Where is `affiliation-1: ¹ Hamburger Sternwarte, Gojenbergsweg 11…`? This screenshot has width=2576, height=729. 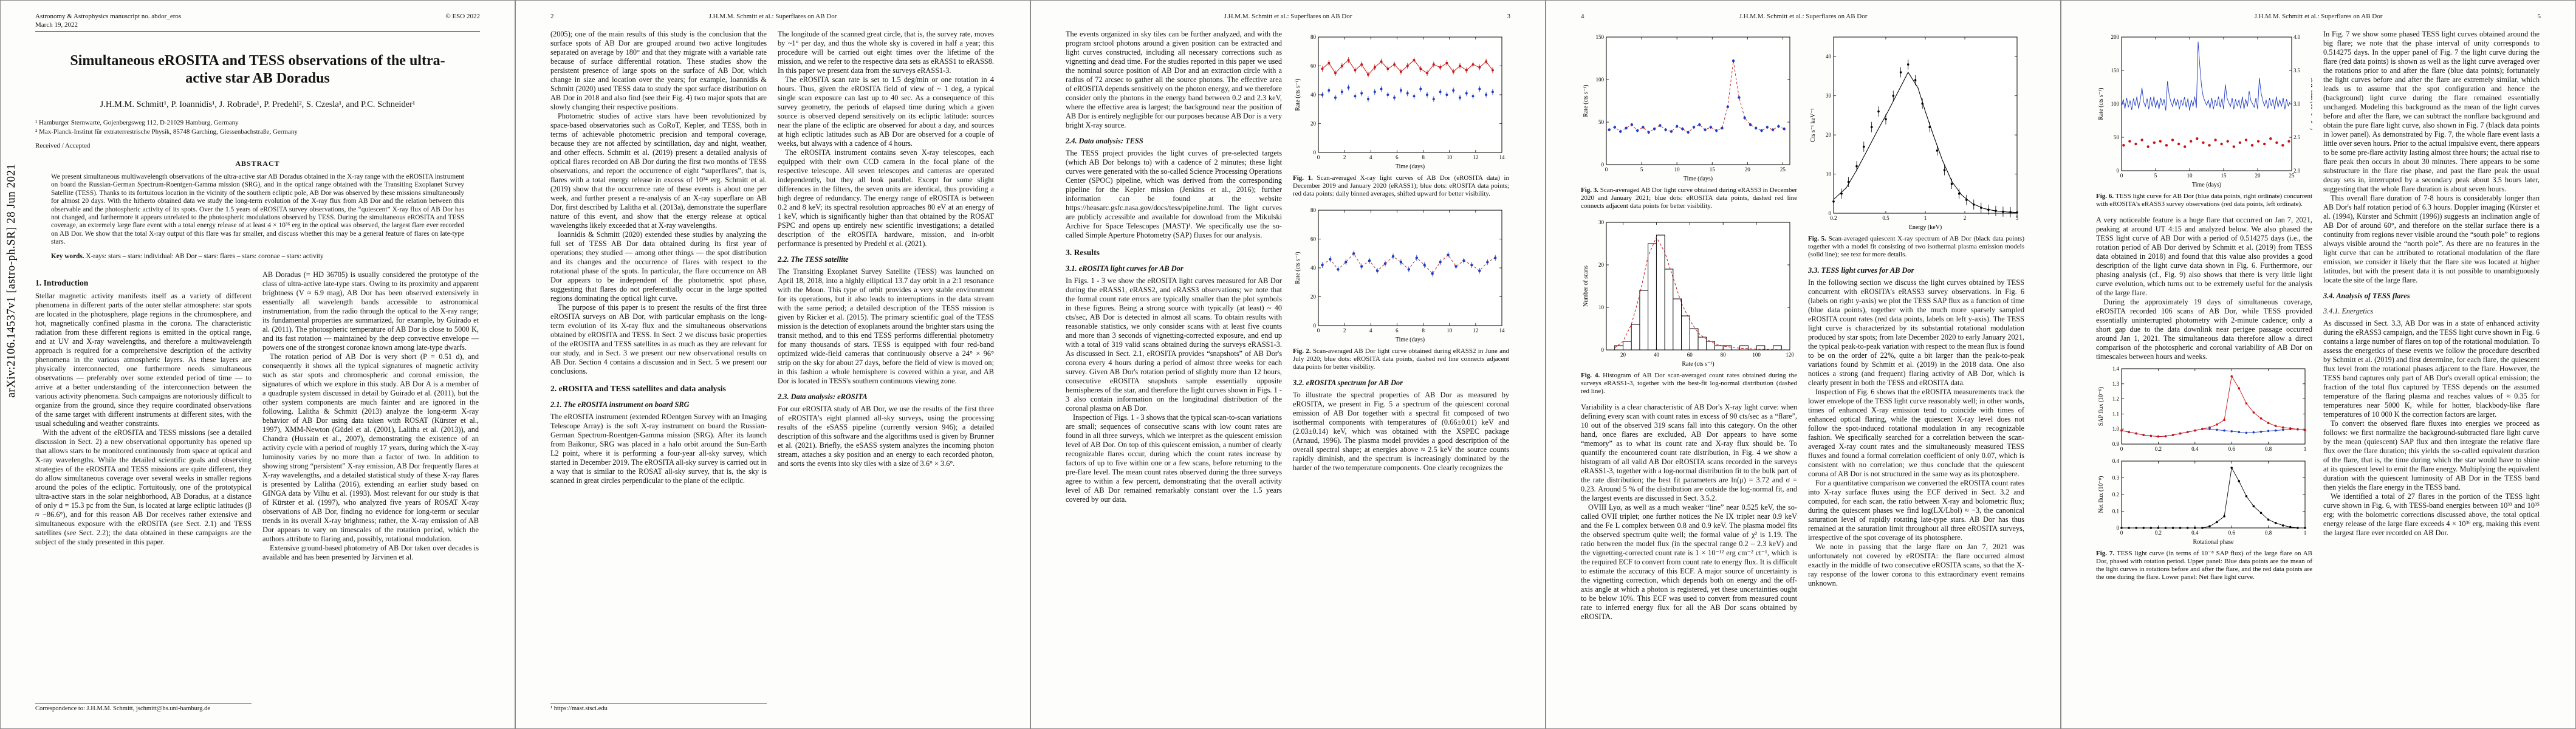
affiliation-1: ¹ Hamburger Sternwarte, Gojenbergsweg 11… is located at coordinates (137, 123).